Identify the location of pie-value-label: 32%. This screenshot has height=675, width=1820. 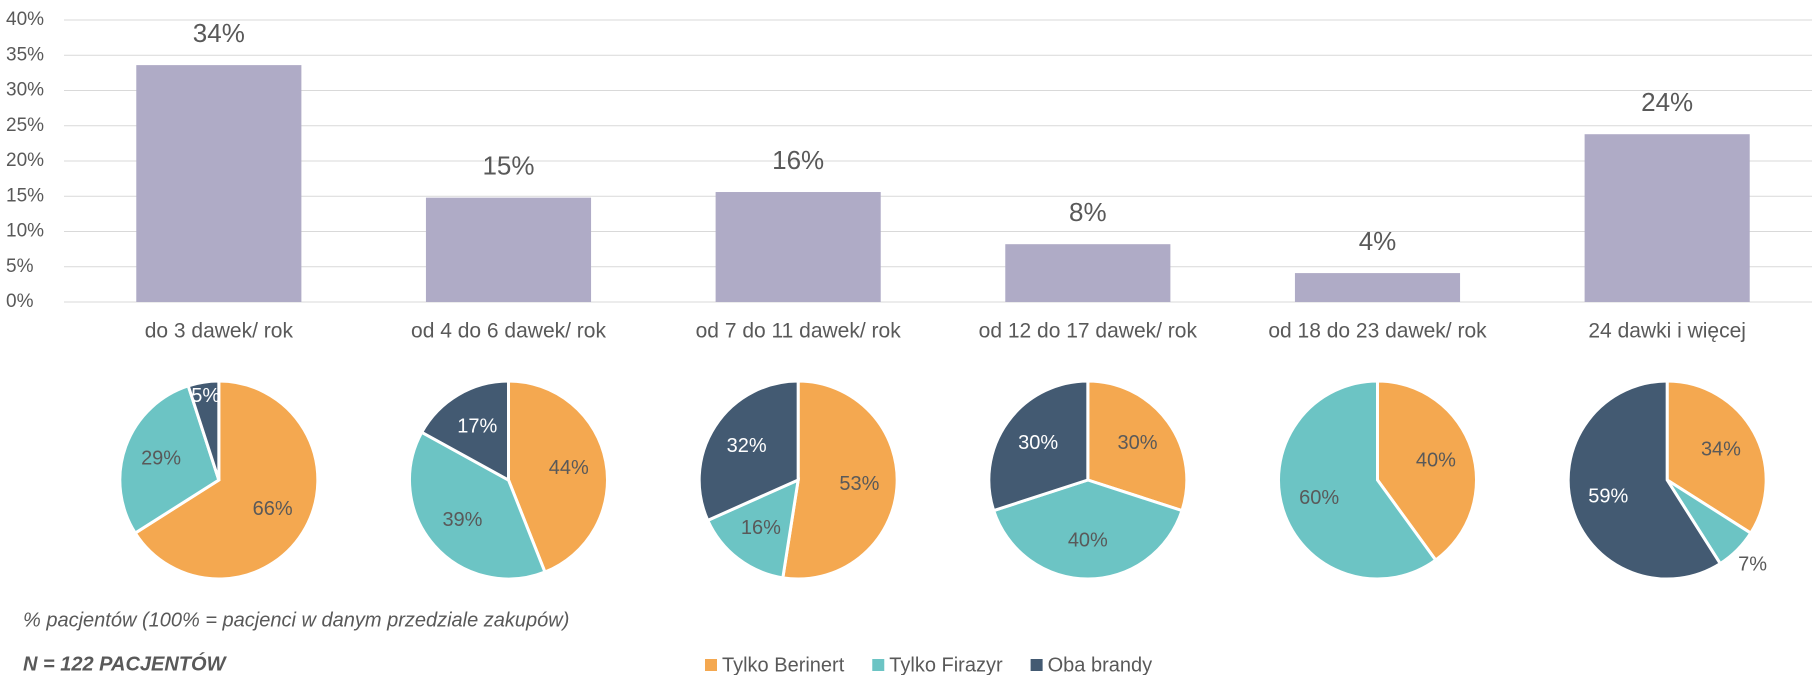
(747, 446).